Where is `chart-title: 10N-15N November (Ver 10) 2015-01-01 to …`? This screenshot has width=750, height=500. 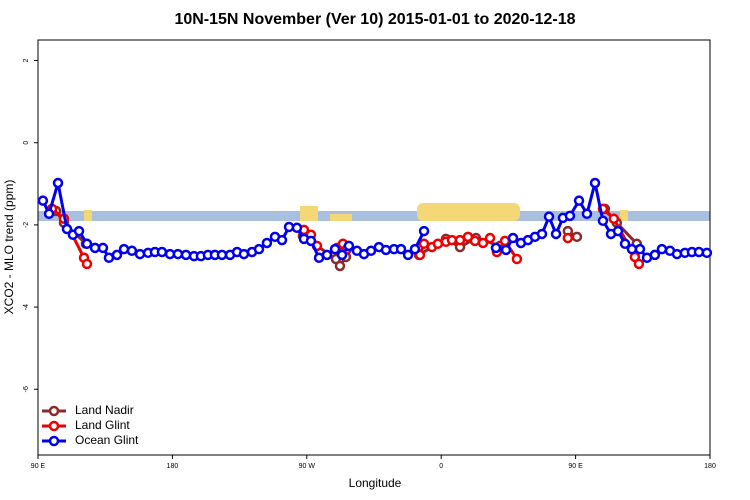
chart-title: 10N-15N November (Ver 10) 2015-01-01 to … is located at coordinates (374, 19).